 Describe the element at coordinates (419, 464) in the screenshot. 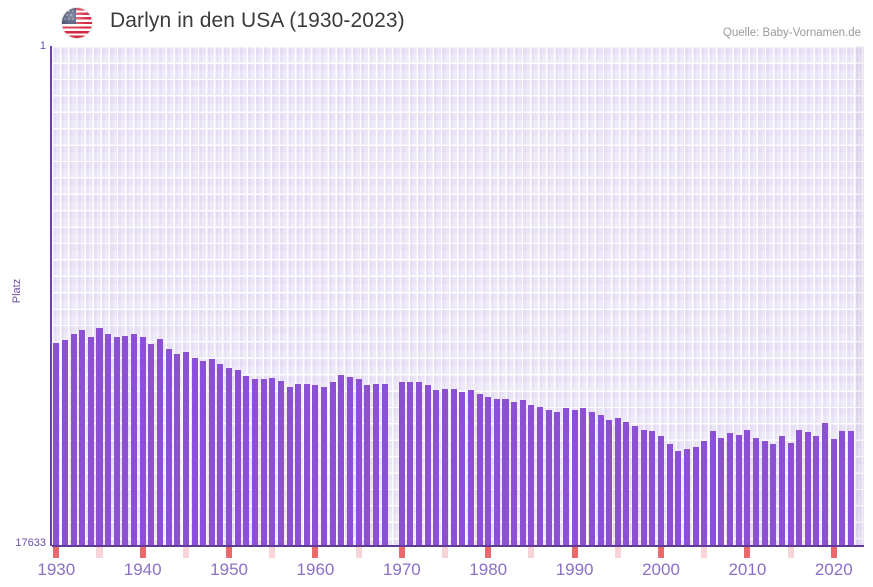

I see `bar-1972` at that location.